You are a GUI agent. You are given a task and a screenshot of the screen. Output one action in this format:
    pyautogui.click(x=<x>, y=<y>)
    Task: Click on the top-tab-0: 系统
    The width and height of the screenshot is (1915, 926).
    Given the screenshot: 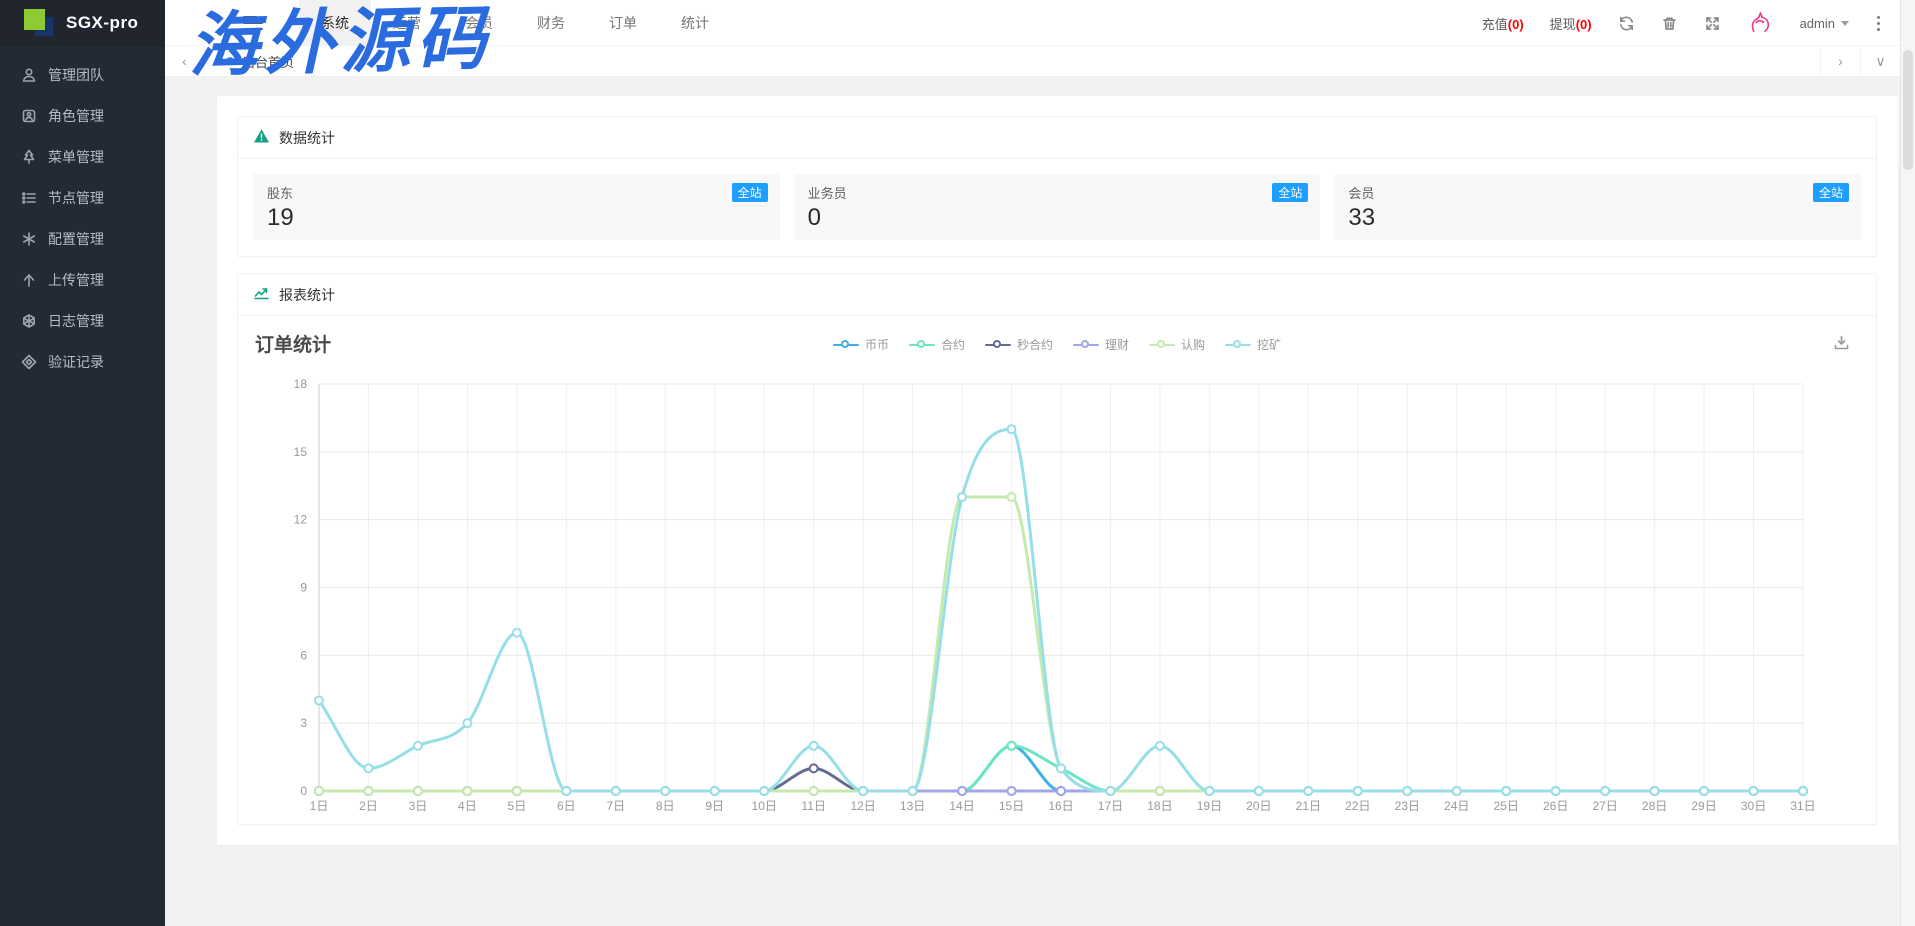 What is the action you would take?
    pyautogui.click(x=335, y=23)
    